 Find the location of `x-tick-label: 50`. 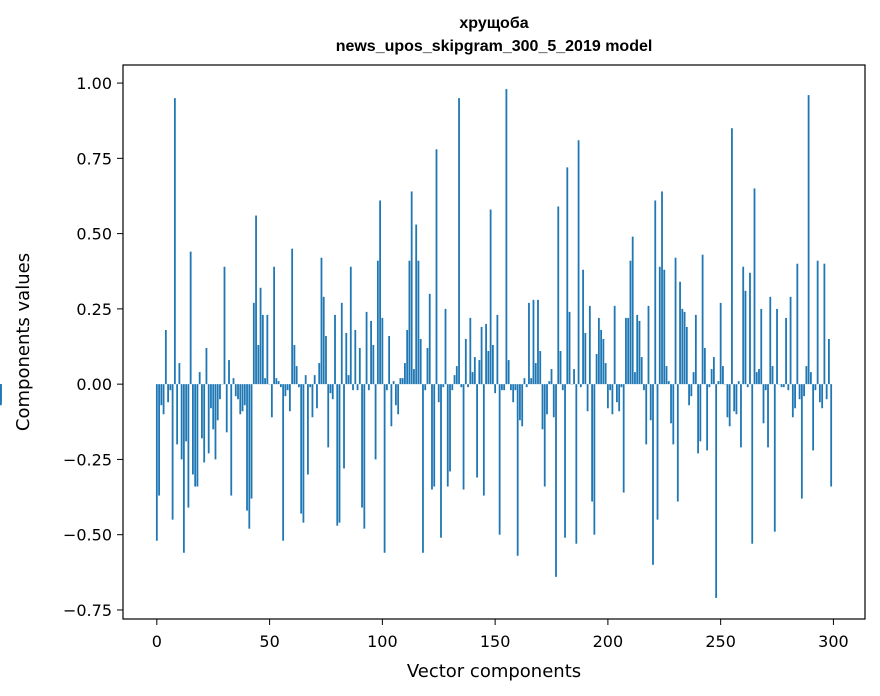

x-tick-label: 50 is located at coordinates (269, 641).